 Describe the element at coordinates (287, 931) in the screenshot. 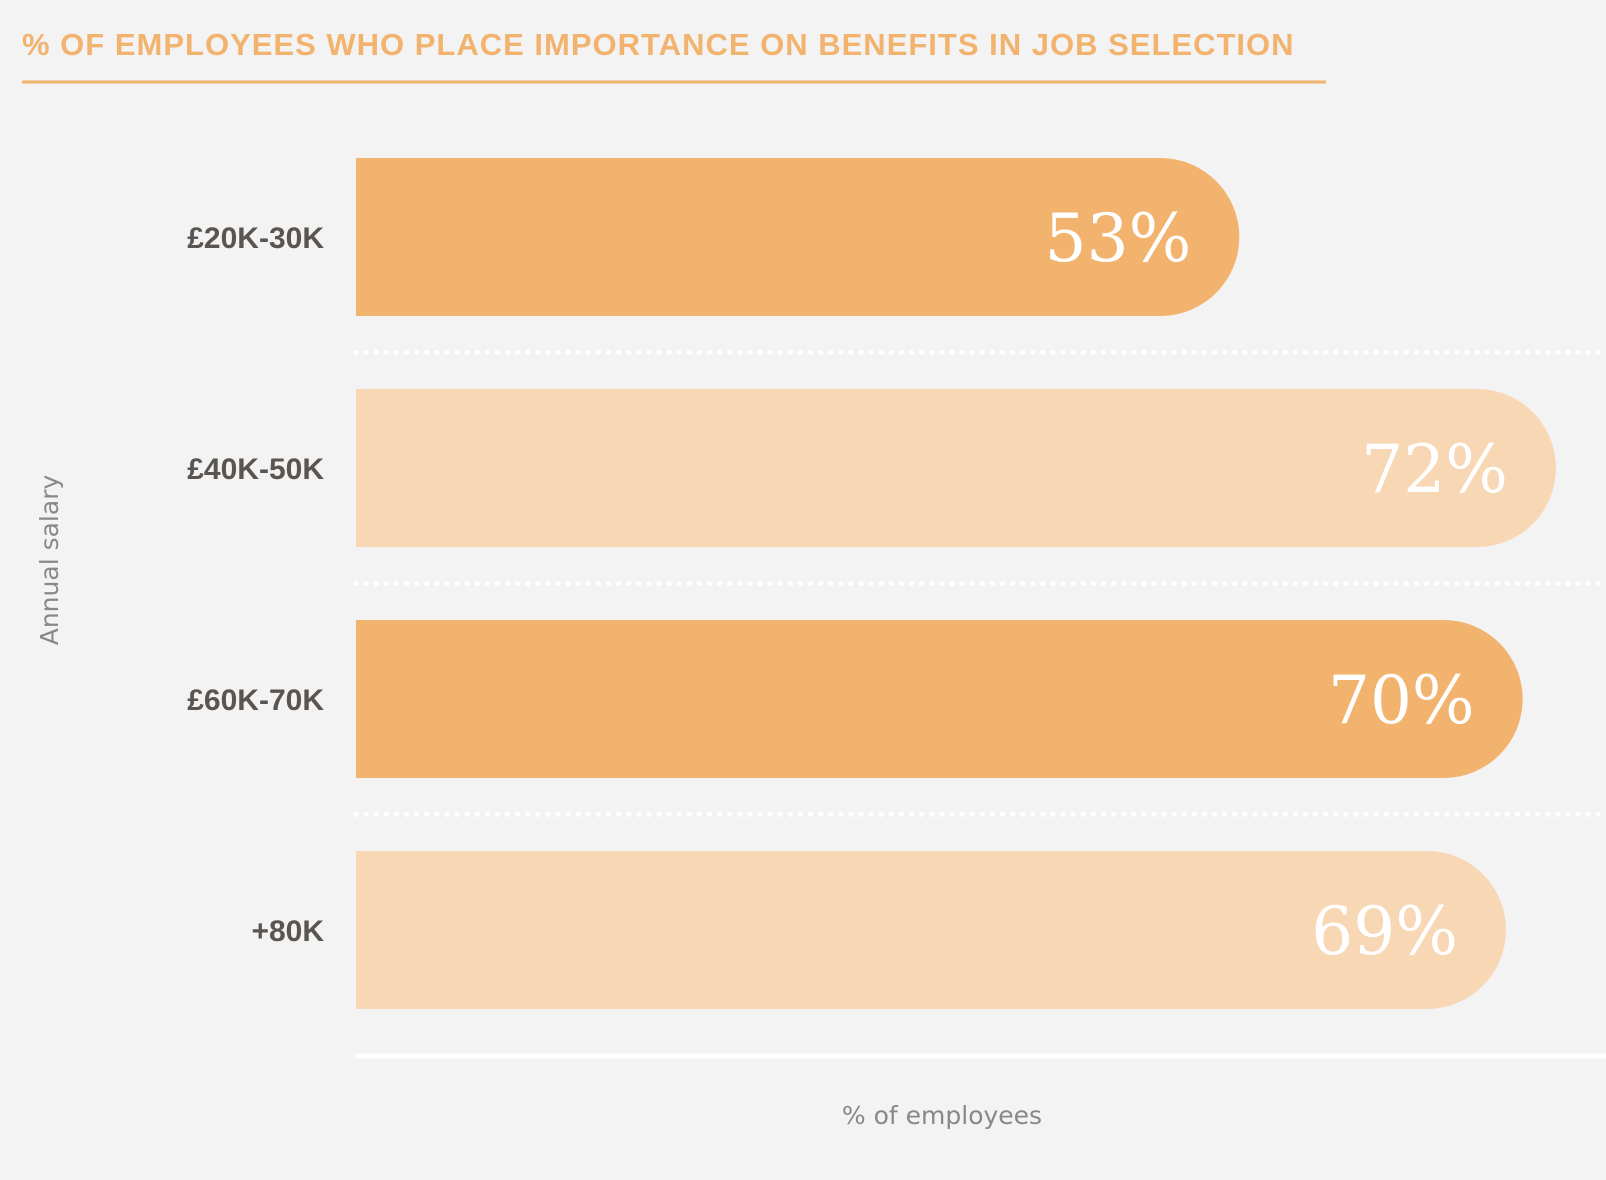

I see `category-label-80k: +80K` at that location.